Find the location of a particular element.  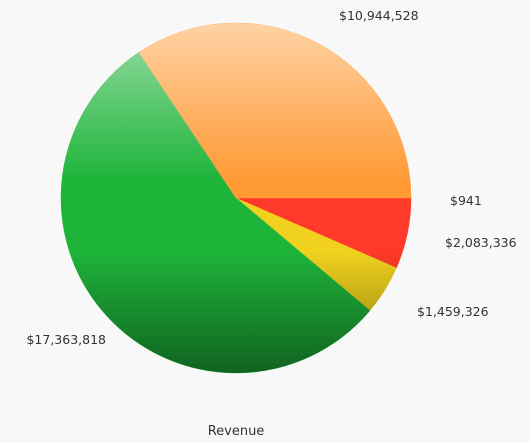

slice-label: $17,363,818 is located at coordinates (66, 339).